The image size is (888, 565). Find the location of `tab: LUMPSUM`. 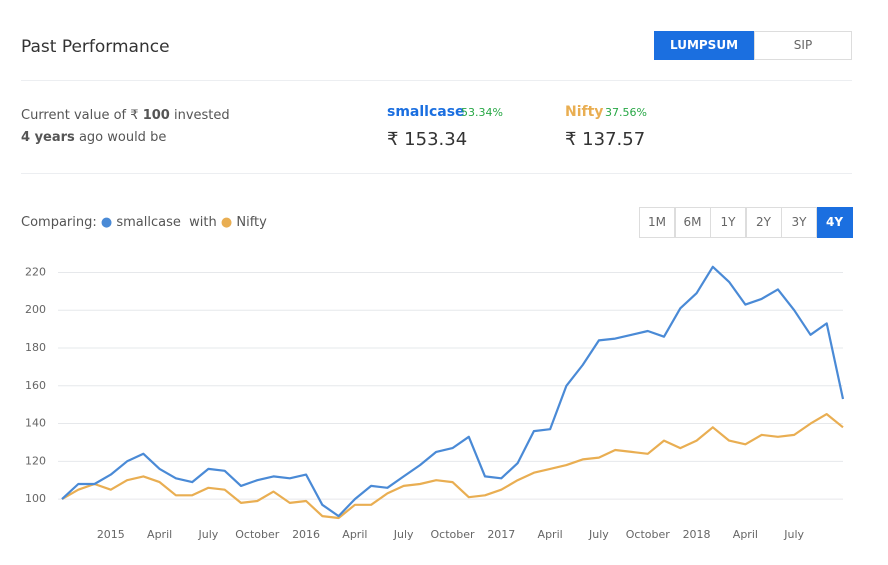

tab: LUMPSUM is located at coordinates (704, 45).